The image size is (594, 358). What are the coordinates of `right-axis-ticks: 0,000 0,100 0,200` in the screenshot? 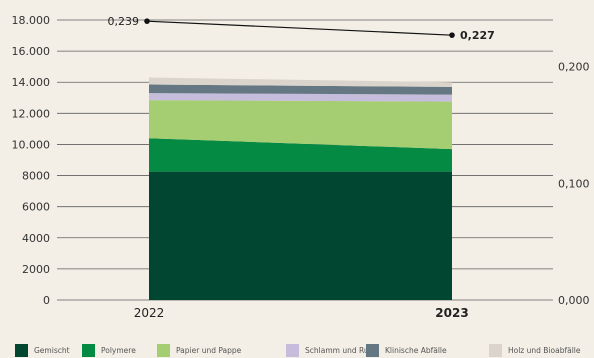 It's located at (574, 184).